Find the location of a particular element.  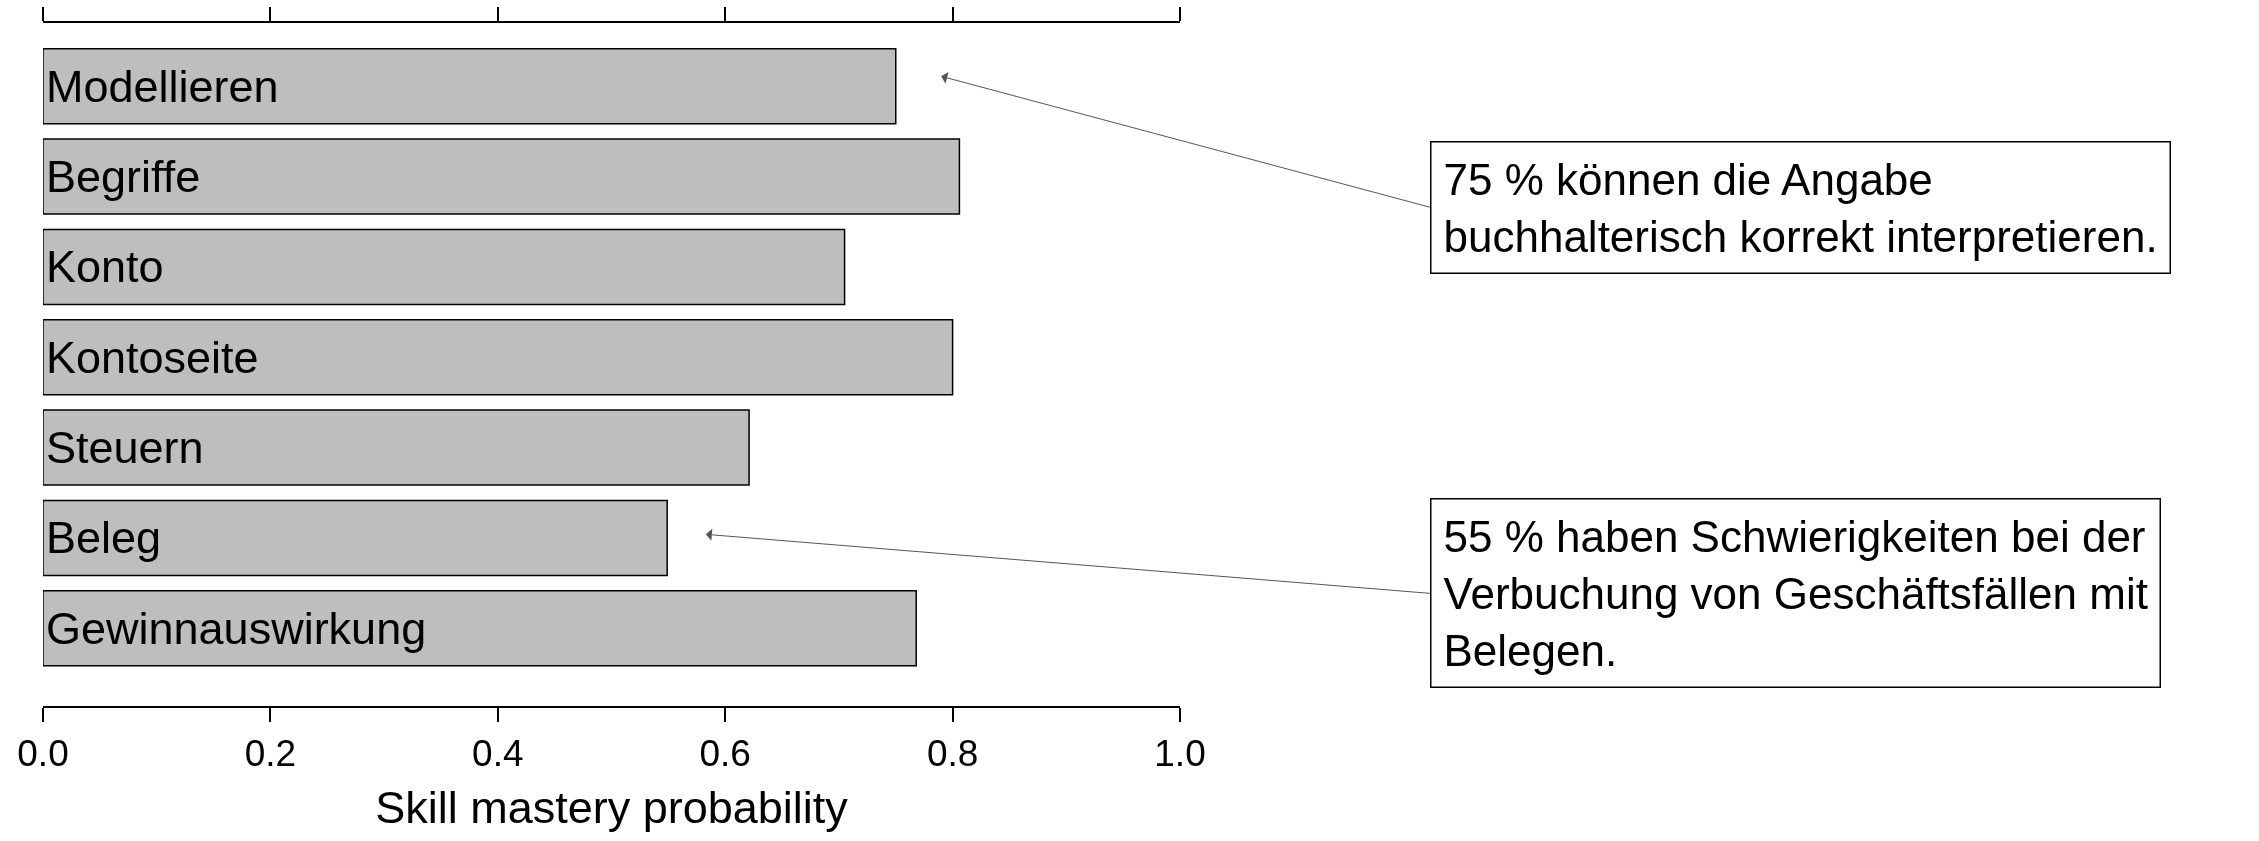

x-tick-label: 0.2 is located at coordinates (270, 754).